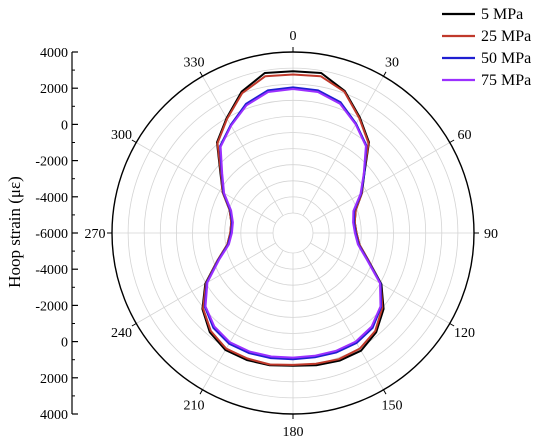  What do you see at coordinates (121, 333) in the screenshot?
I see `angular-tick-label: 240` at bounding box center [121, 333].